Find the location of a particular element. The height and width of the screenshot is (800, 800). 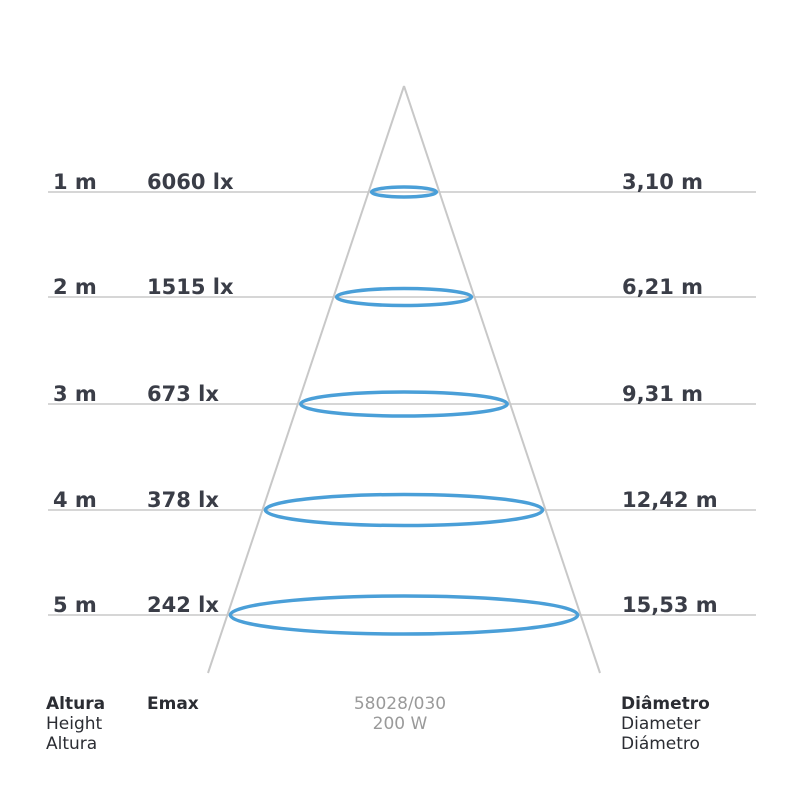

diameter-value: 15,53 m is located at coordinates (670, 605).